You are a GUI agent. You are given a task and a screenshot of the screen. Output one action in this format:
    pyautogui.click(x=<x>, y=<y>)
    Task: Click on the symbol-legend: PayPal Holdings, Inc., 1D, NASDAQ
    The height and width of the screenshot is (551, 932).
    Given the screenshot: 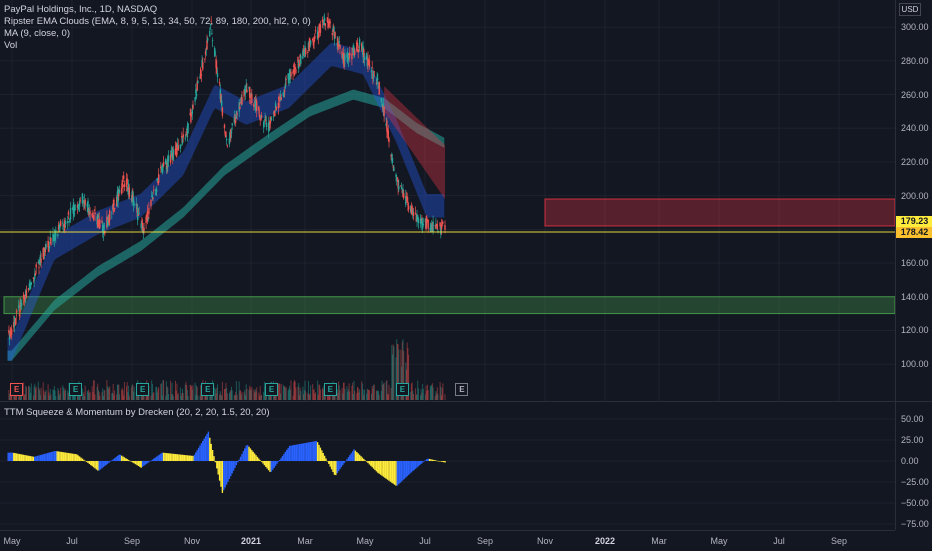 What is the action you would take?
    pyautogui.click(x=81, y=9)
    